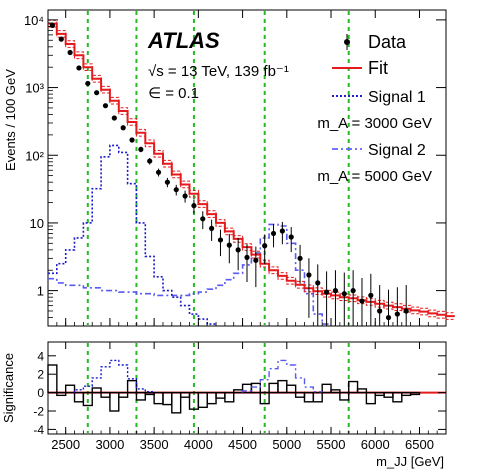 Image resolution: width=496 pixels, height=472 pixels. Describe the element at coordinates (38, 412) in the screenshot. I see `significance-y-tick-label: -2` at that location.